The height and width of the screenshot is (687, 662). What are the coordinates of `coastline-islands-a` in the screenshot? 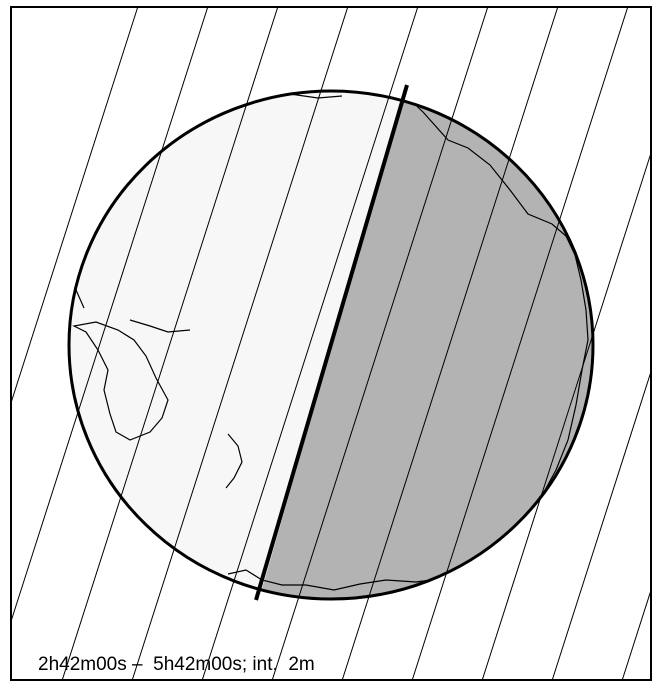 It's located at (160, 326).